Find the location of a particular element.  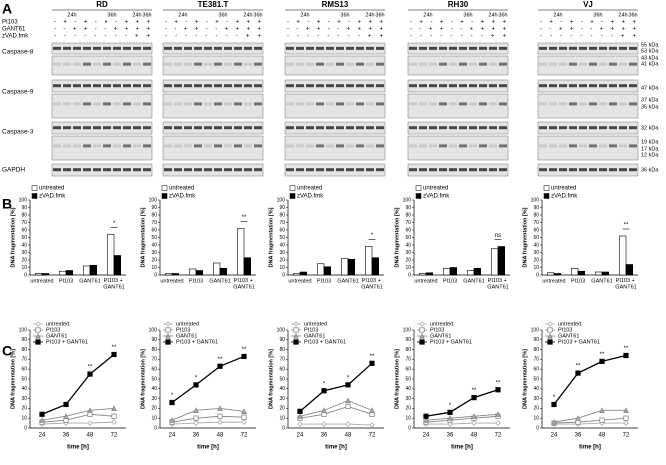

legend-label: untreated is located at coordinates (51, 189).